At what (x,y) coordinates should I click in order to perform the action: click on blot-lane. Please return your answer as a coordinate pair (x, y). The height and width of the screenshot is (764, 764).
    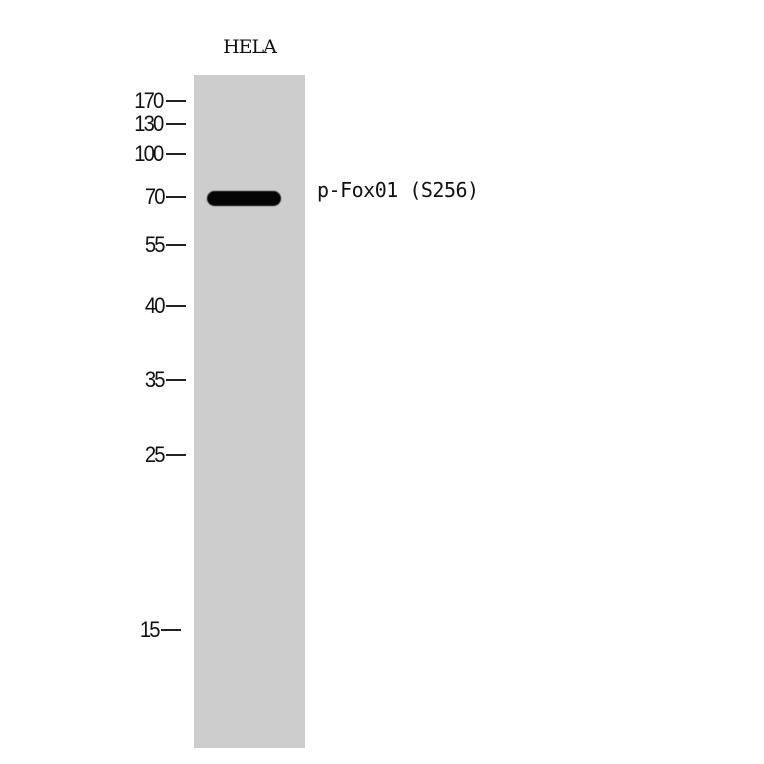
    Looking at the image, I should click on (249, 411).